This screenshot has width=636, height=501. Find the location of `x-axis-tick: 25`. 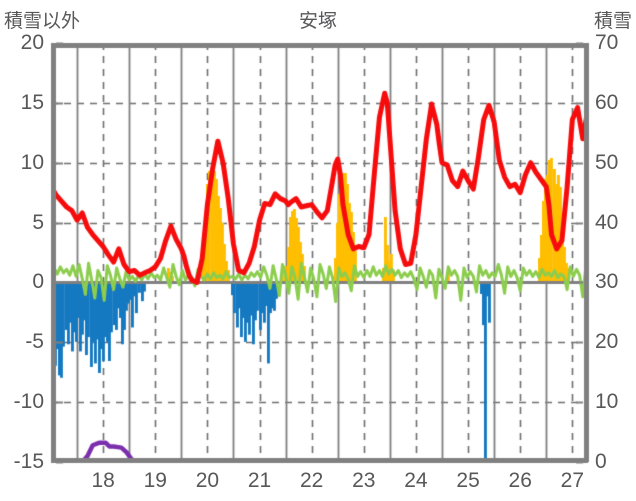

x-axis-tick: 25 is located at coordinates (468, 480).